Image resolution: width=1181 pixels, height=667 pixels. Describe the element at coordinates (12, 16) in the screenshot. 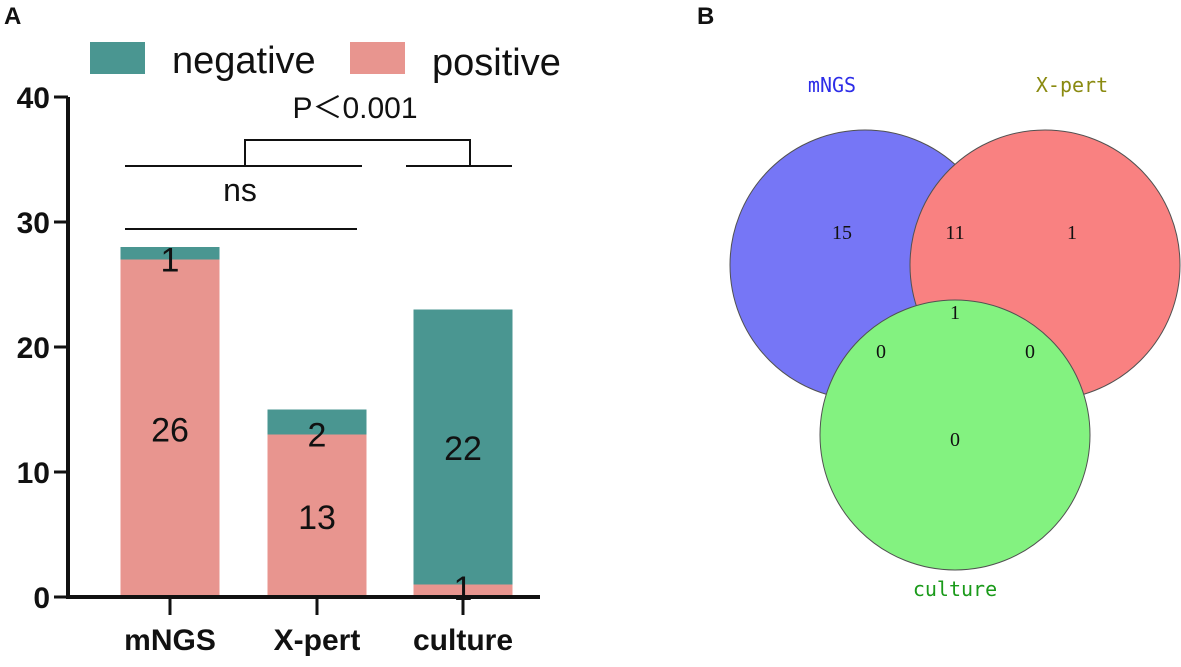

I see `panel-a-label: A` at that location.